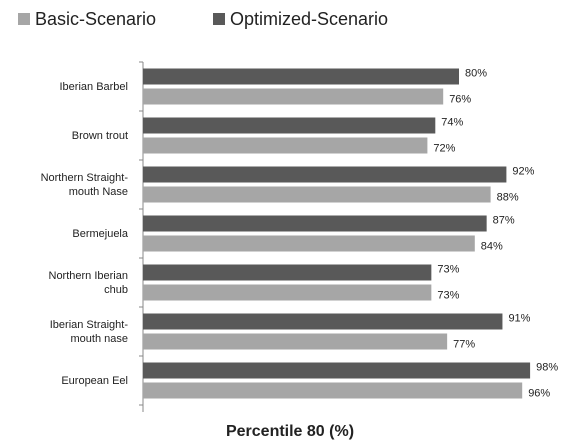  Describe the element at coordinates (290, 431) in the screenshot. I see `x-axis-title: Percentile 80 (%)` at that location.